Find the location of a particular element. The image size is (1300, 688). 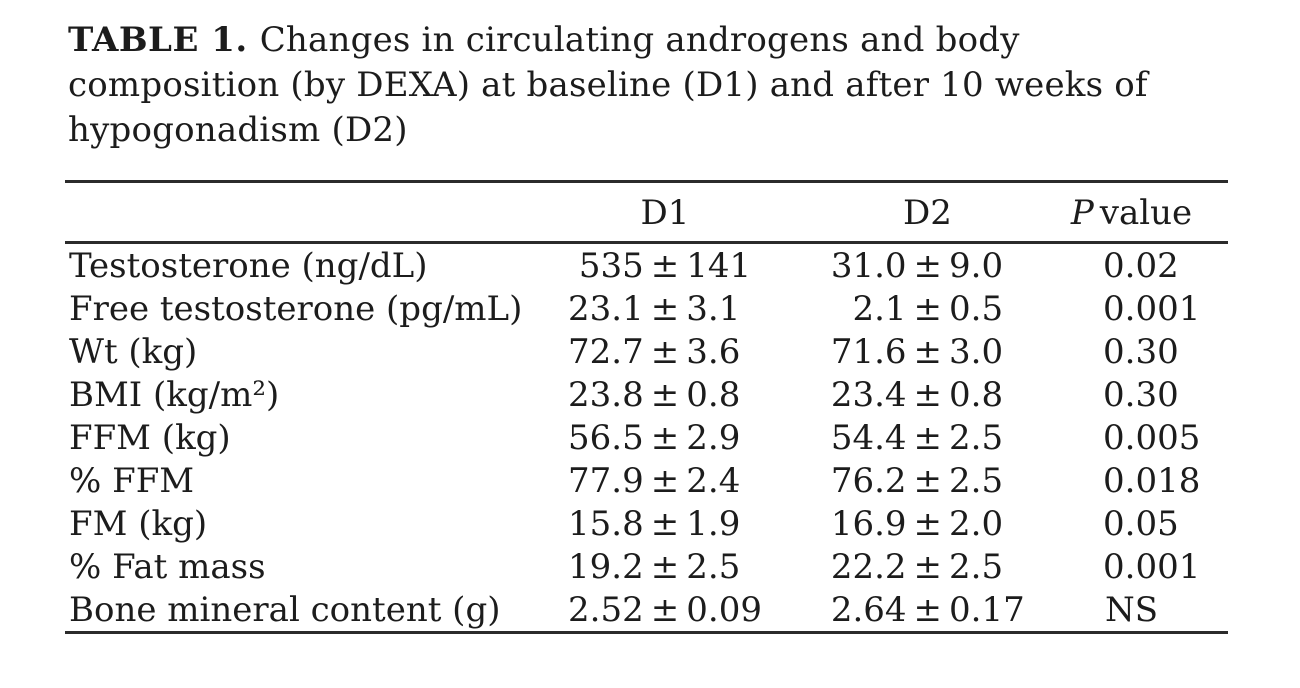

d2-value: 2.64 ±0.17 is located at coordinates (927, 611).